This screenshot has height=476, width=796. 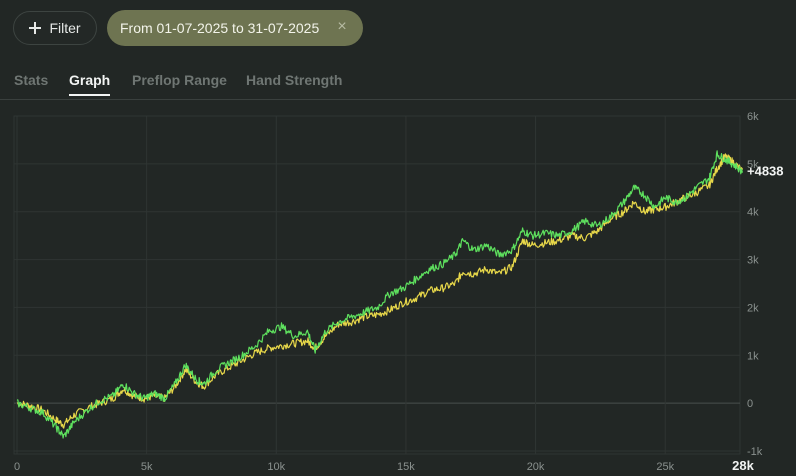 I want to click on y-tick-label: 1k, so click(x=753, y=356).